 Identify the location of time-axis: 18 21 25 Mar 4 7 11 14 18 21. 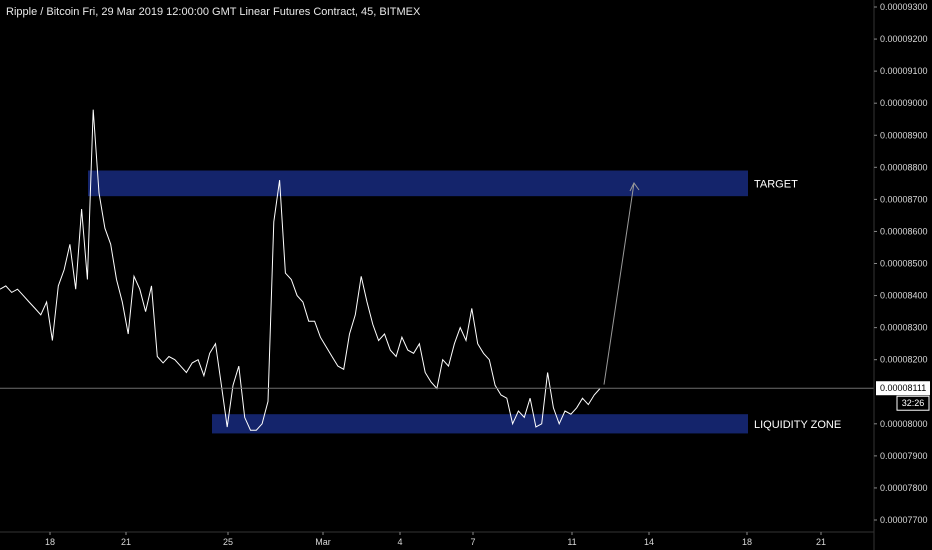
(437, 539).